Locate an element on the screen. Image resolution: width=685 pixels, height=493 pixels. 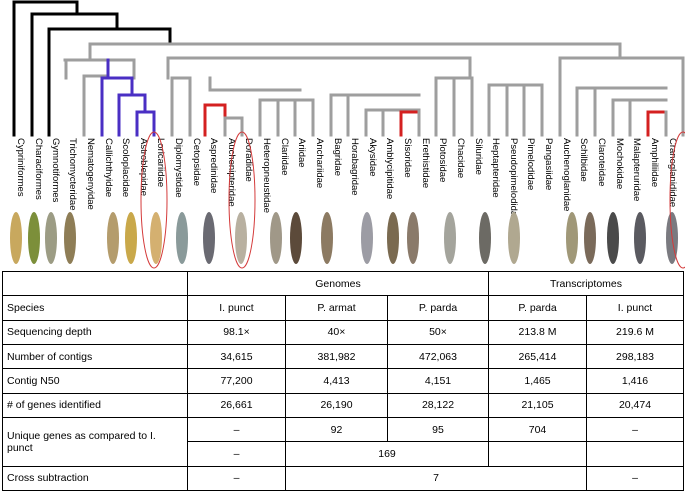
taxon-label: Chacidae is located at coordinates (460, 158).